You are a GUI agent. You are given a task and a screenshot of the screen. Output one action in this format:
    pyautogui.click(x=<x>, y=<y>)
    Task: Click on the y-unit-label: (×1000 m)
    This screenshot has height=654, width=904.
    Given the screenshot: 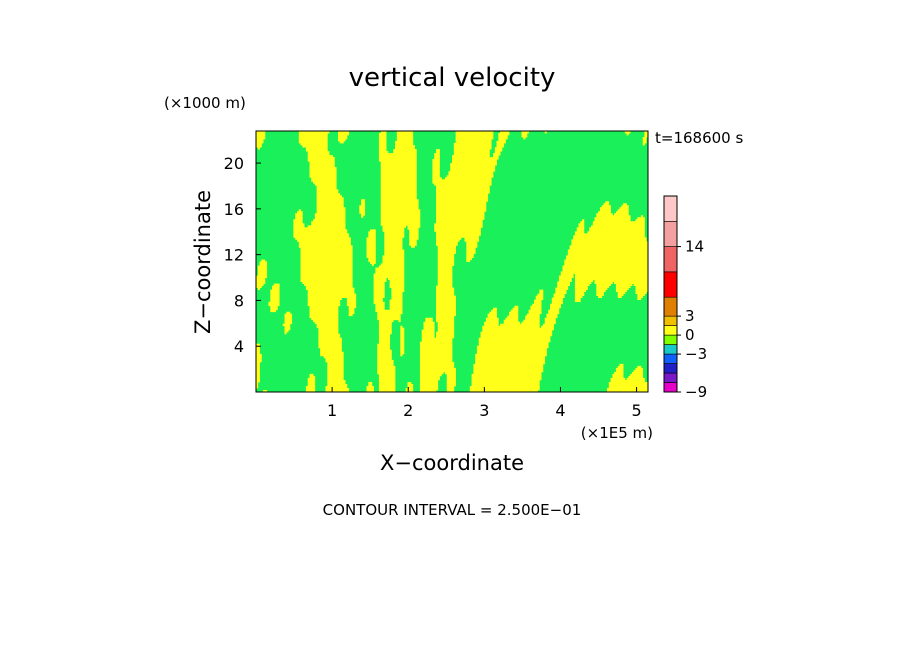 What is the action you would take?
    pyautogui.click(x=205, y=103)
    